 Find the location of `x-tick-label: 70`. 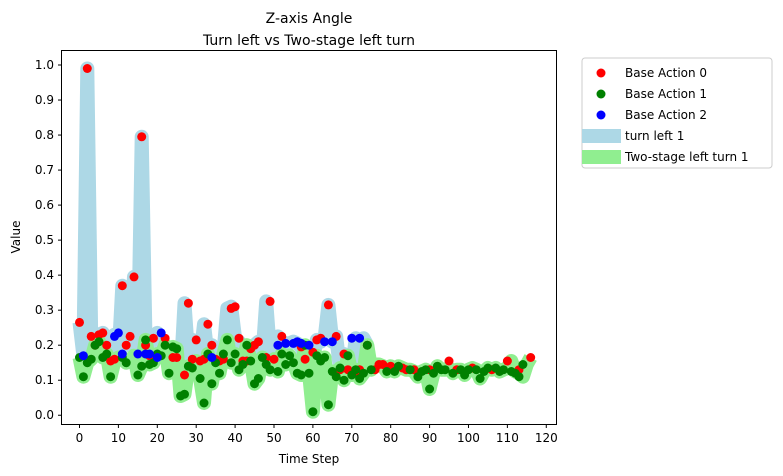

x-tick-label: 70 is located at coordinates (351, 438).